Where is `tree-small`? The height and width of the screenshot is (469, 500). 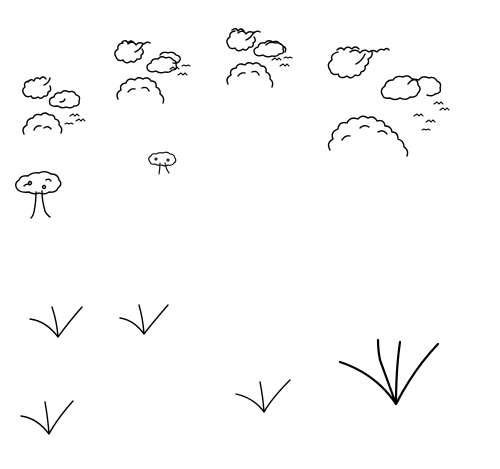
tree-small is located at coordinates (162, 163).